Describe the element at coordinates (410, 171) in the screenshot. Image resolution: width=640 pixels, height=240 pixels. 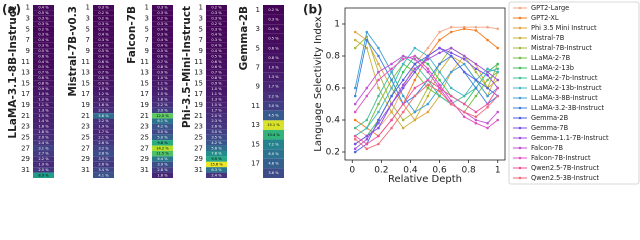
I see `x-tick-label: 0.4` at that location.